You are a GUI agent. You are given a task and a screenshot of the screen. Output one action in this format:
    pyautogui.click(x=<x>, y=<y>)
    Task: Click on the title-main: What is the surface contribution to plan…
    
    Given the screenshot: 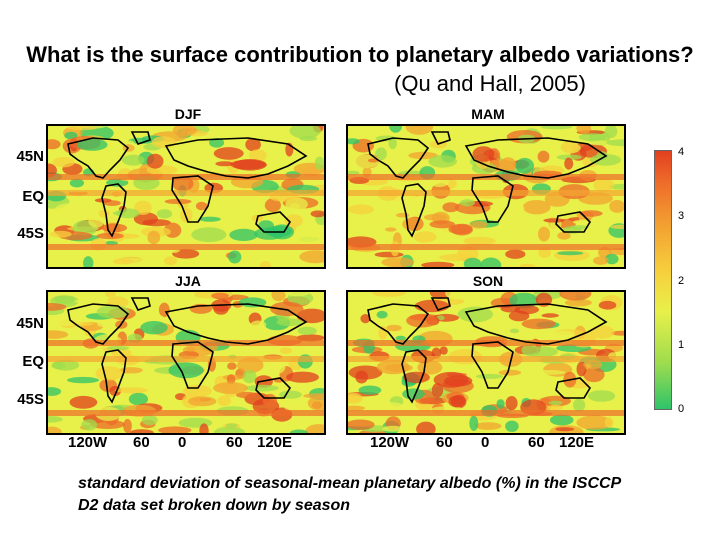 What is the action you would take?
    pyautogui.click(x=360, y=54)
    